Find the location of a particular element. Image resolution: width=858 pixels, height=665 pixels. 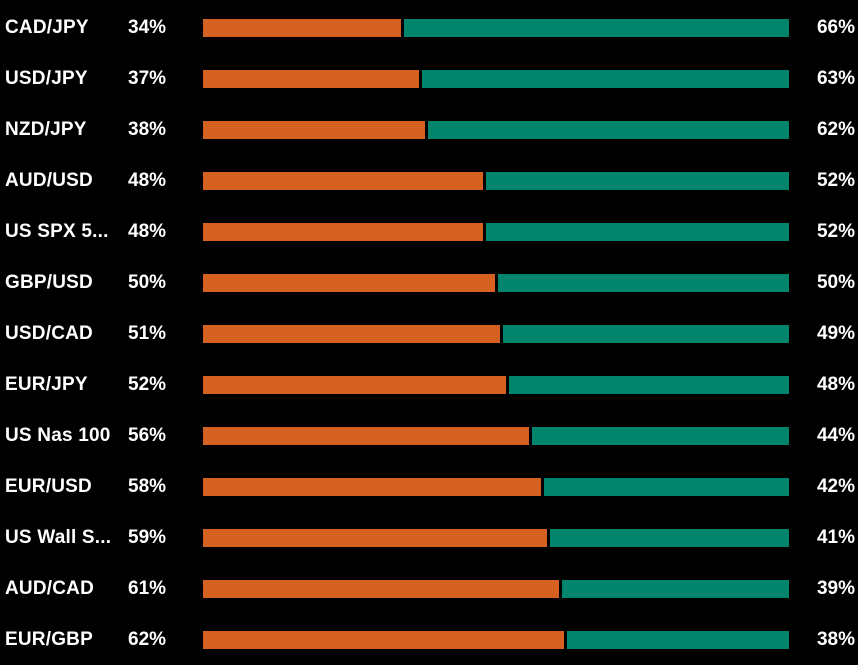

short-pct-label: 56% is located at coordinates (147, 435).